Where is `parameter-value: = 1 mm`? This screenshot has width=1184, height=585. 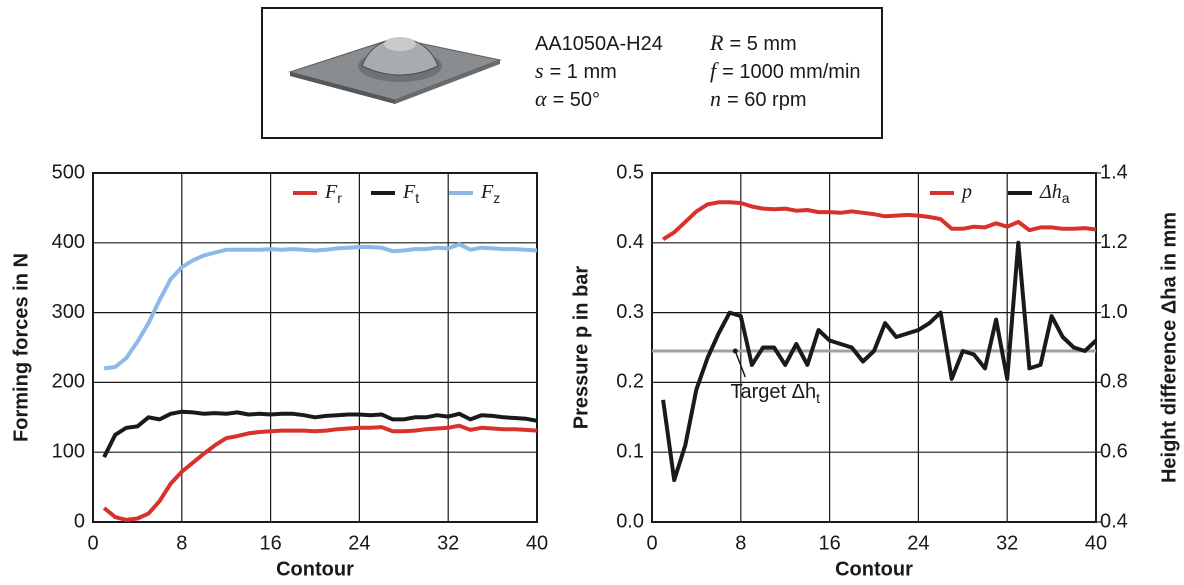
parameter-value: = 1 mm is located at coordinates (583, 72).